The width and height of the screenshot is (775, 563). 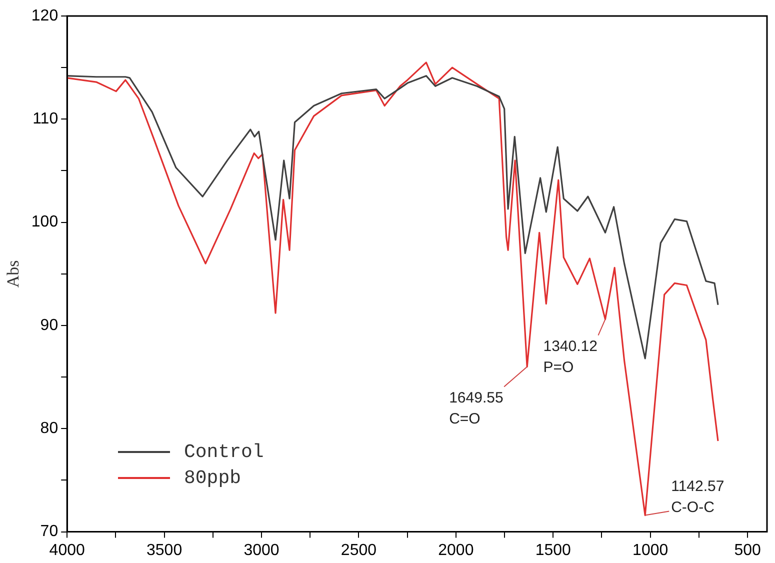 What do you see at coordinates (553, 550) in the screenshot?
I see `x-tick-label: 1500` at bounding box center [553, 550].